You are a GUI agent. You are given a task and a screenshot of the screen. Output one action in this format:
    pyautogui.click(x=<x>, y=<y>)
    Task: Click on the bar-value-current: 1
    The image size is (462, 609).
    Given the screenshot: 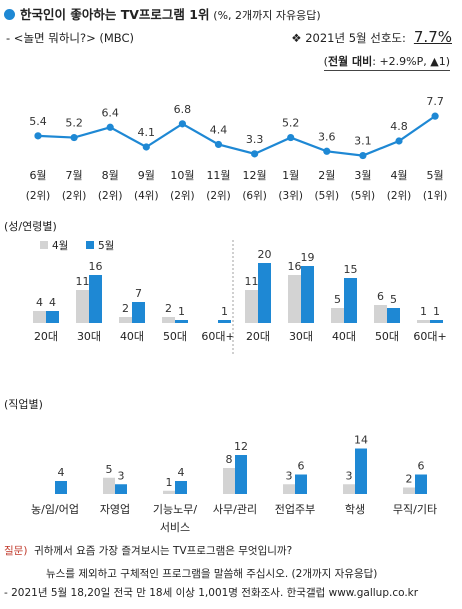 What is the action you would take?
    pyautogui.click(x=181, y=311)
    